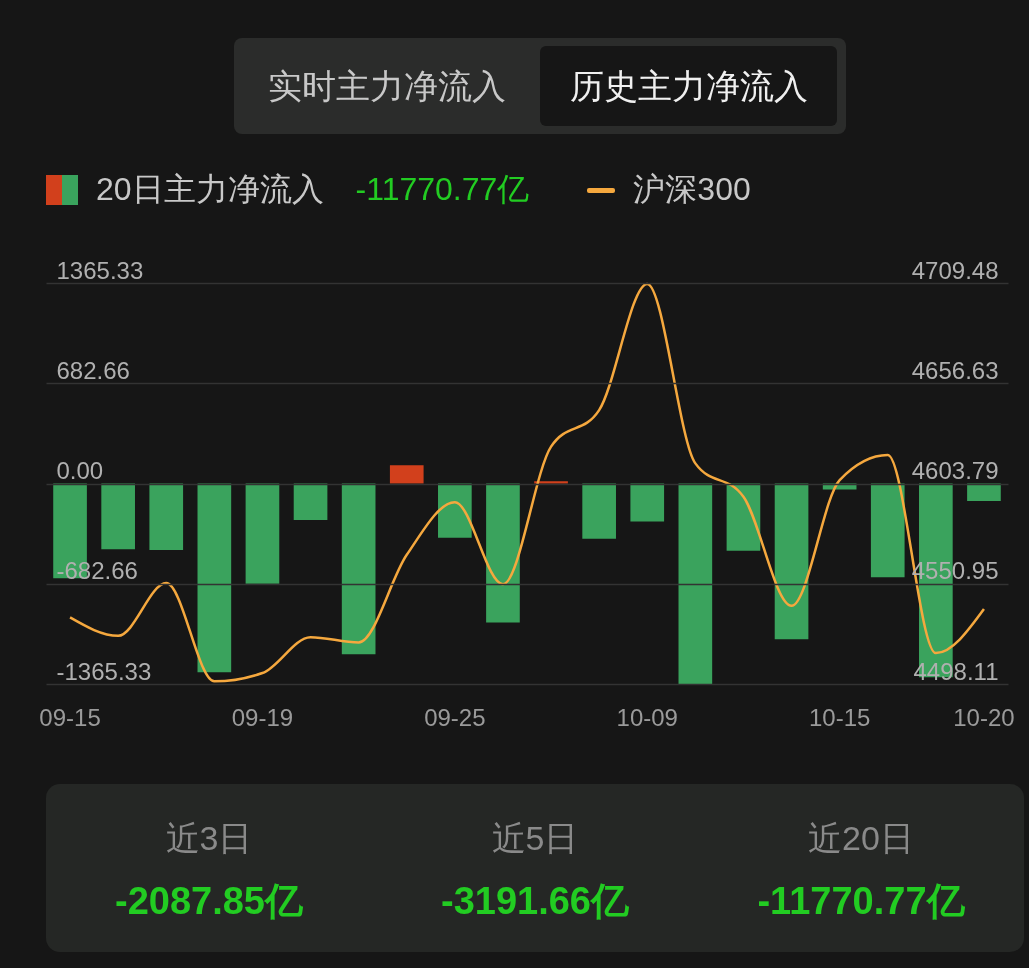  I want to click on x-tick-label: 09-15, so click(70, 717).